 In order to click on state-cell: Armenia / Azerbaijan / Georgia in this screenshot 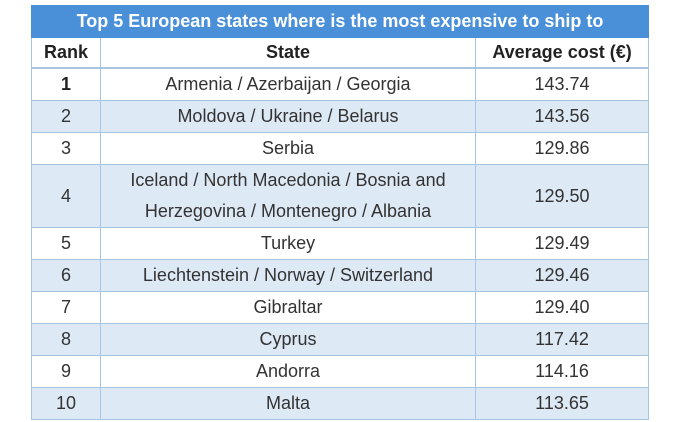, I will do `click(288, 84)`.